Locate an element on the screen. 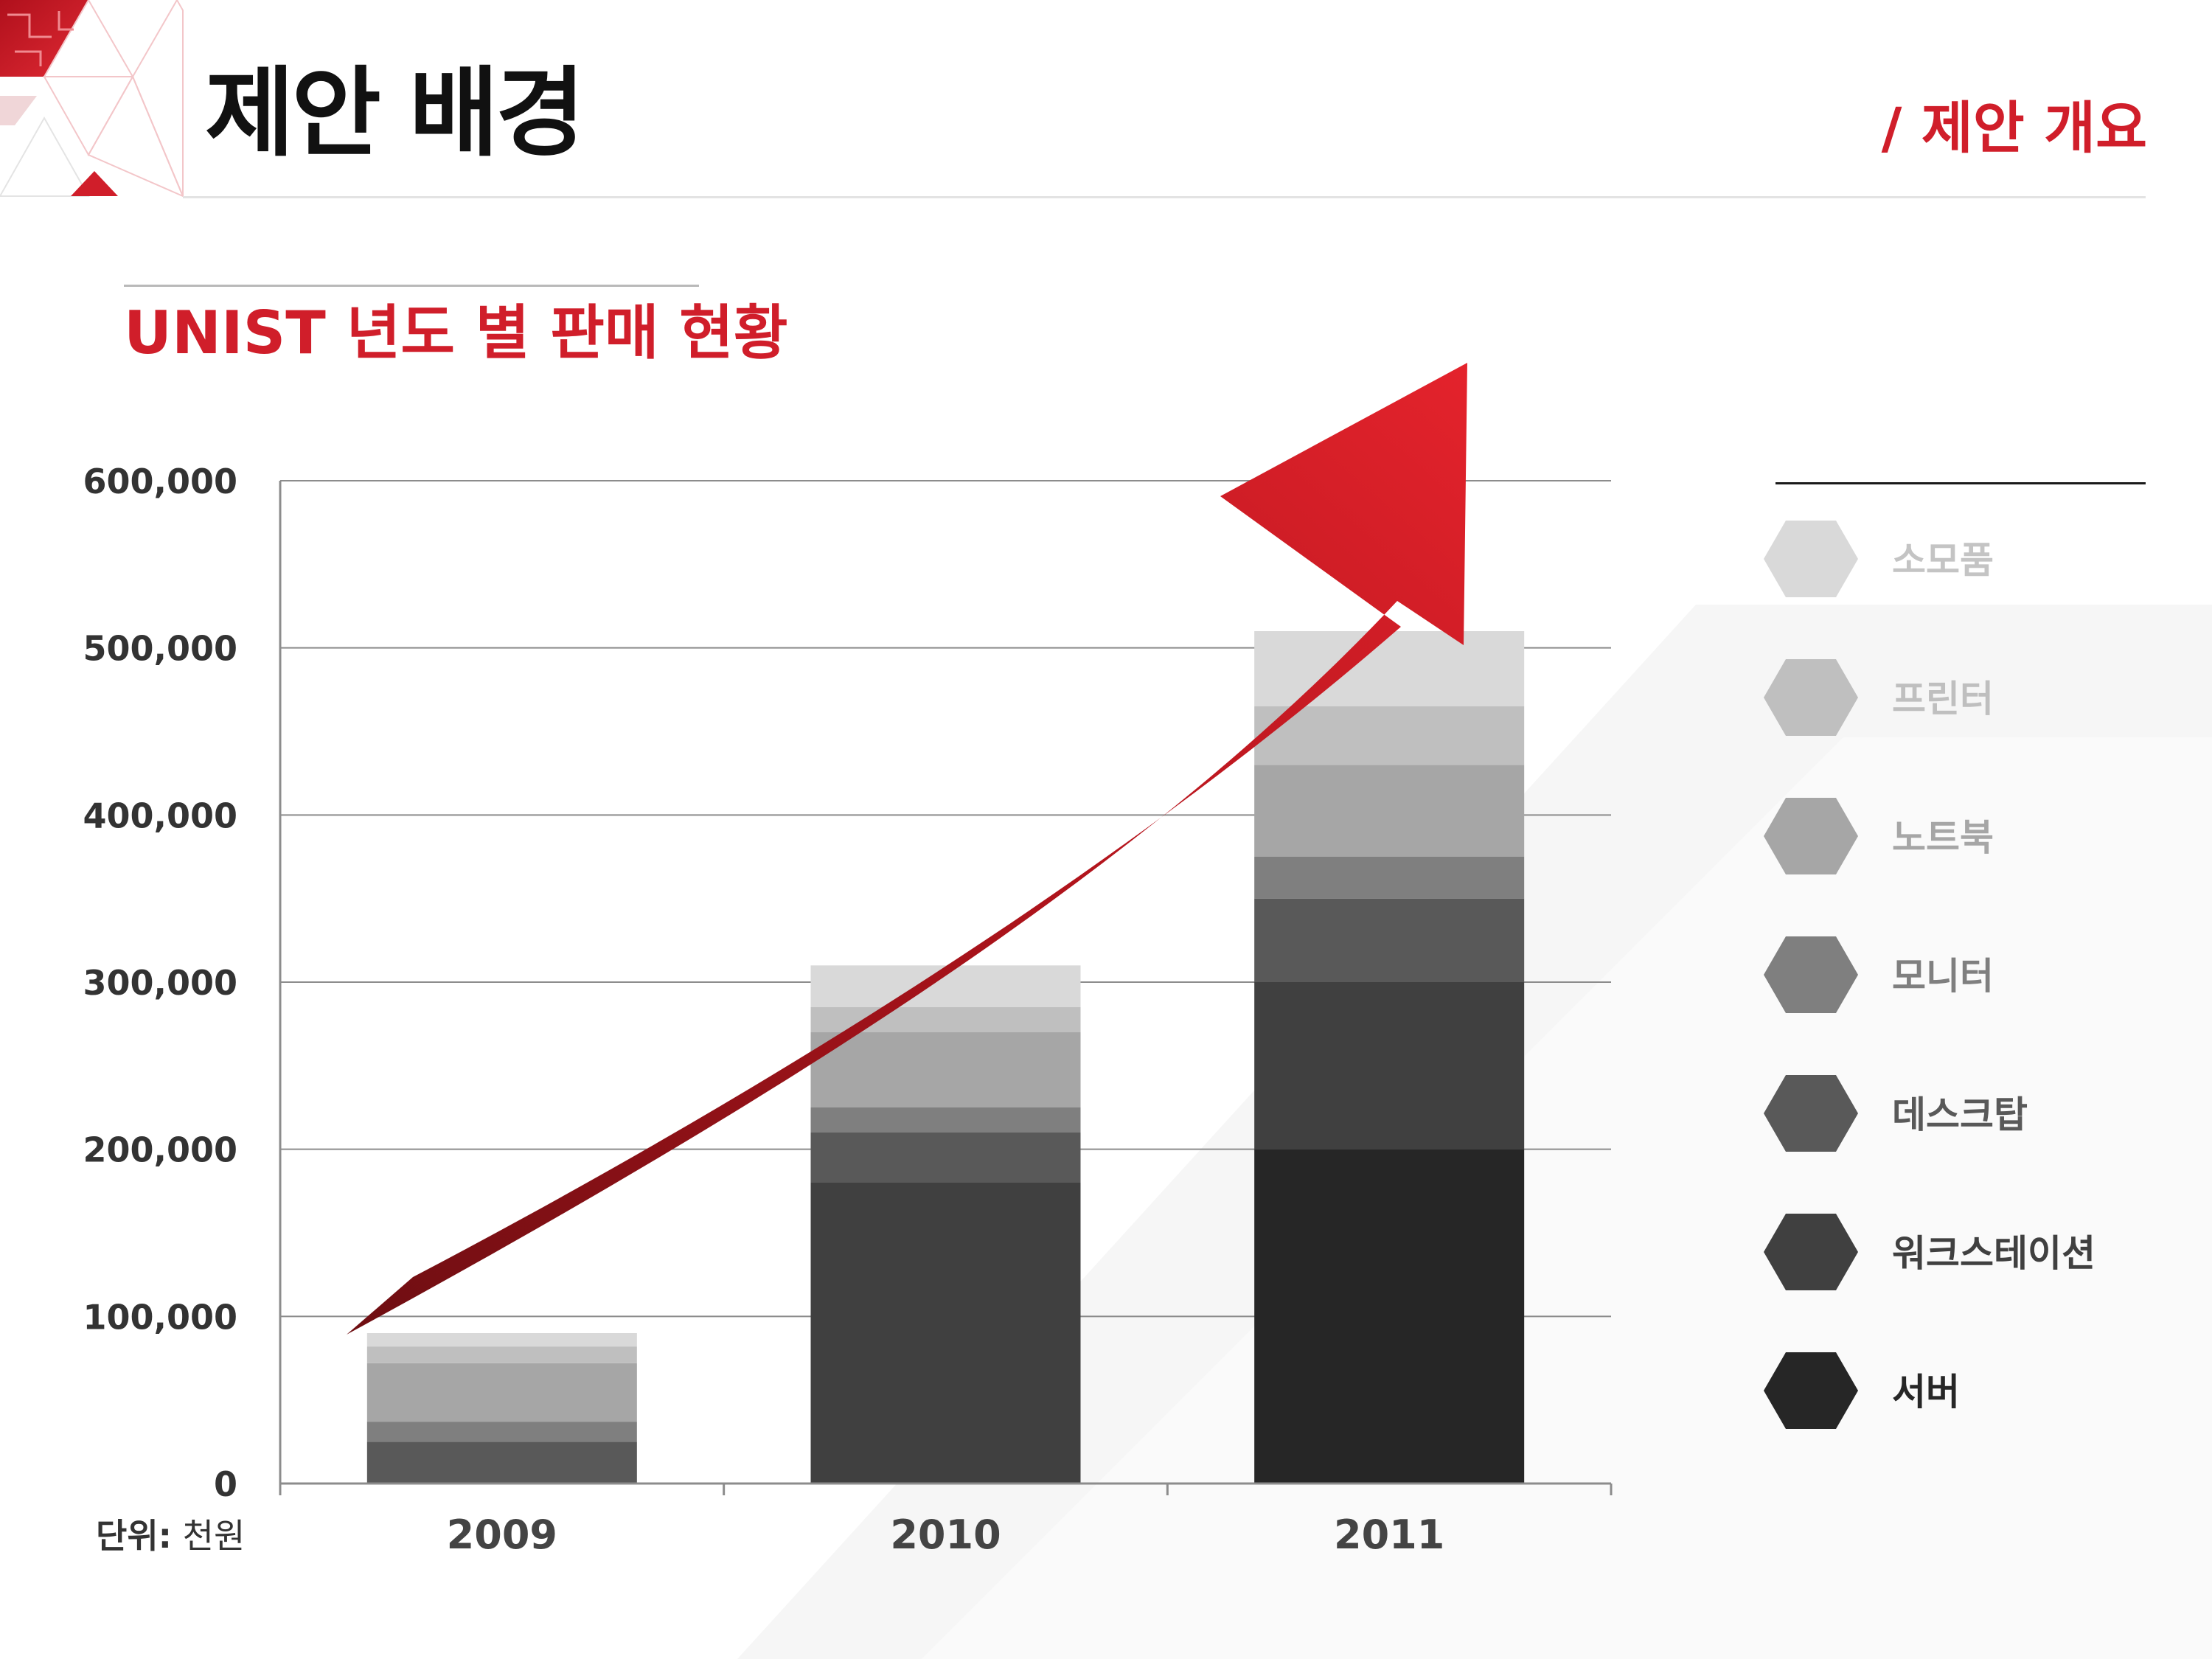 The height and width of the screenshot is (1659, 2212). legend-label: 모니터 is located at coordinates (1943, 976).